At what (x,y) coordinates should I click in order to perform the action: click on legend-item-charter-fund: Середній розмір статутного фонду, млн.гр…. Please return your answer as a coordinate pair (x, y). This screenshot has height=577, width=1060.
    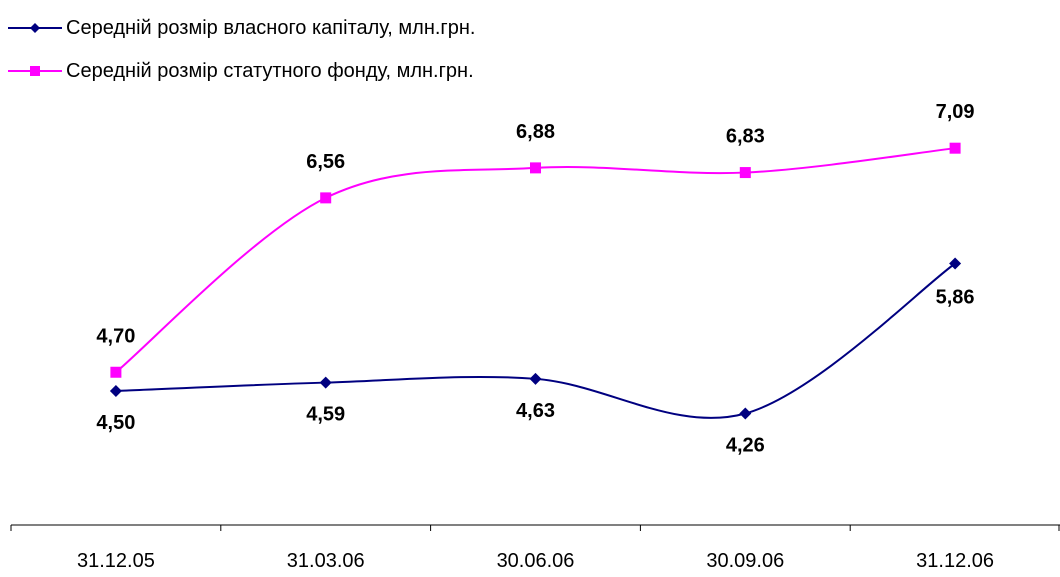
    Looking at the image, I should click on (408, 71).